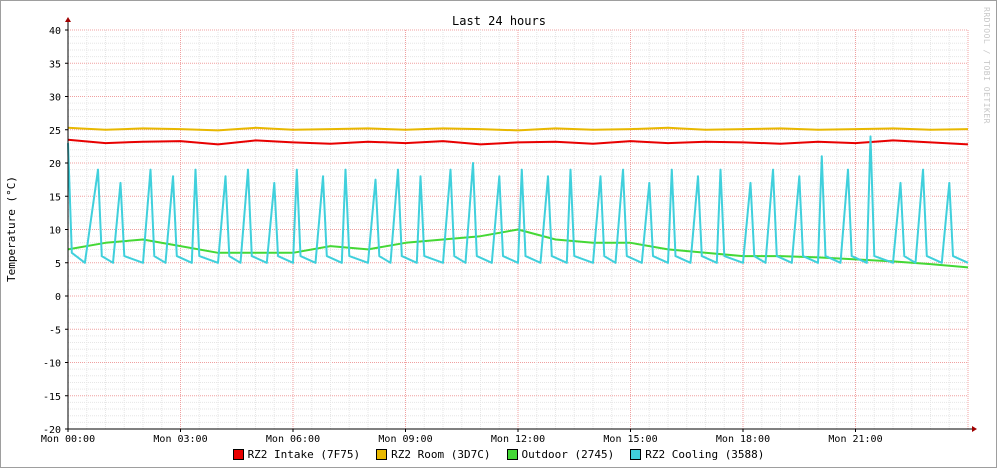 This screenshot has width=997, height=468. What do you see at coordinates (55, 330) in the screenshot?
I see `y-tick-label: -5` at bounding box center [55, 330].